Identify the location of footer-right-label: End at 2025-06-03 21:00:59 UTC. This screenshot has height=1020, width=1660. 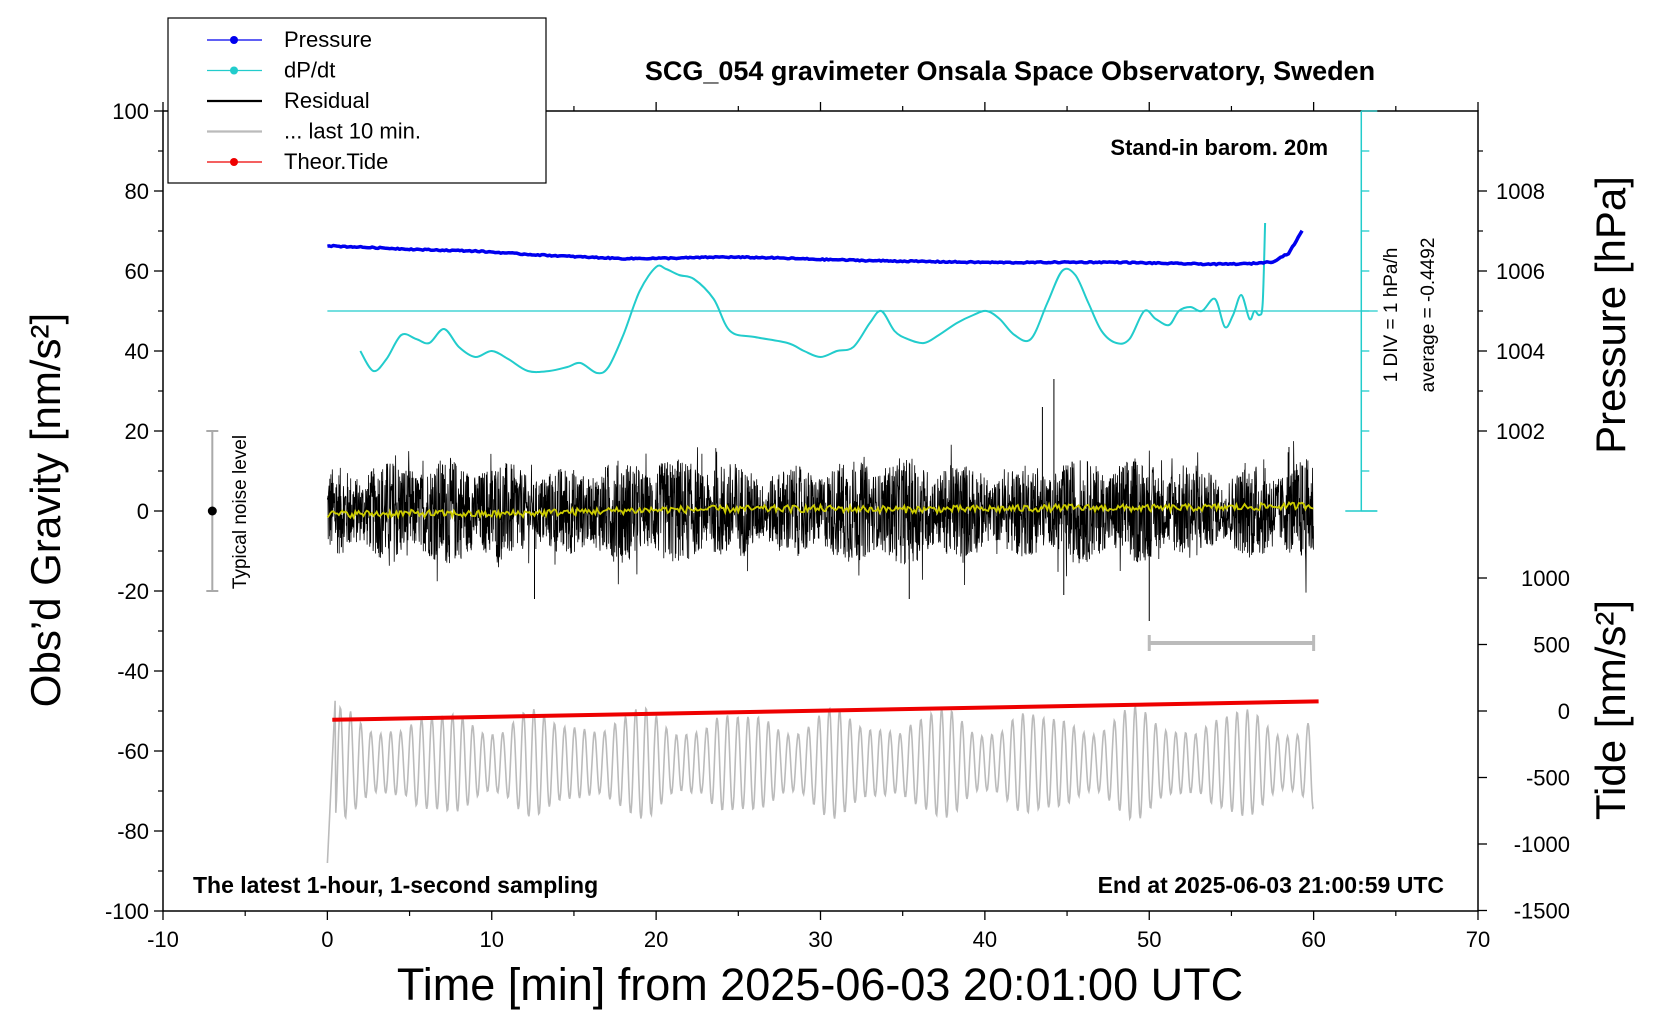
(1271, 885).